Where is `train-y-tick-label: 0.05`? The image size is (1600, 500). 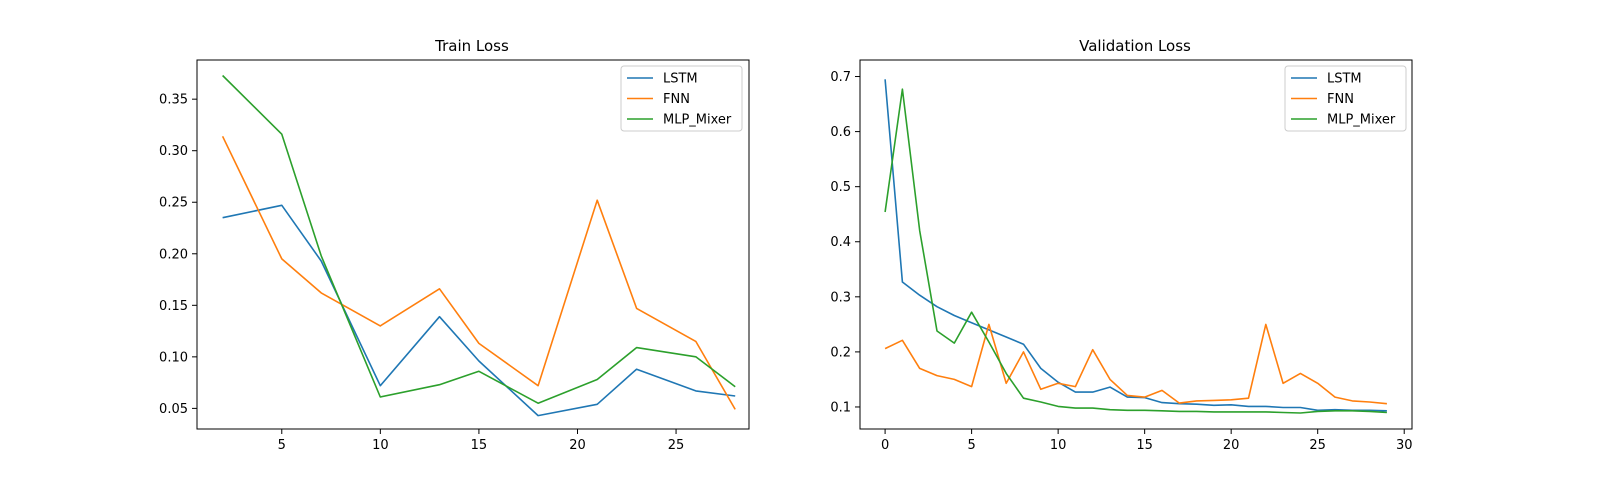
train-y-tick-label: 0.05 is located at coordinates (173, 409).